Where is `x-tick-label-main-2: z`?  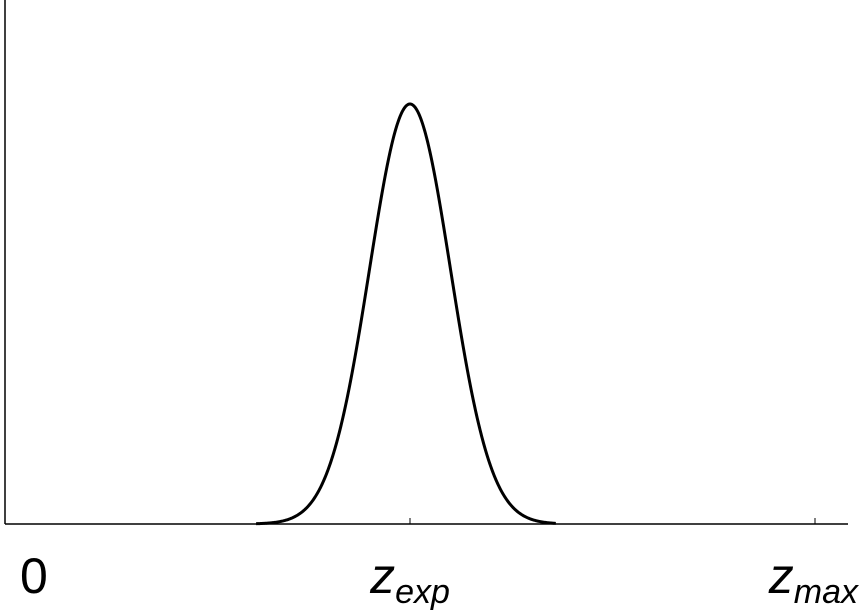 x-tick-label-main-2: z is located at coordinates (781, 576).